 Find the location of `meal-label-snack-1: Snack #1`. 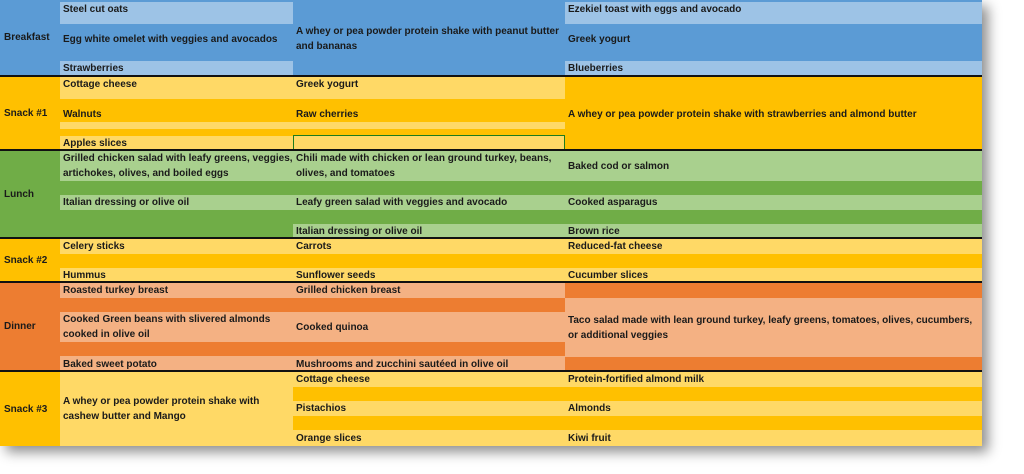

meal-label-snack-1: Snack #1 is located at coordinates (26, 113).